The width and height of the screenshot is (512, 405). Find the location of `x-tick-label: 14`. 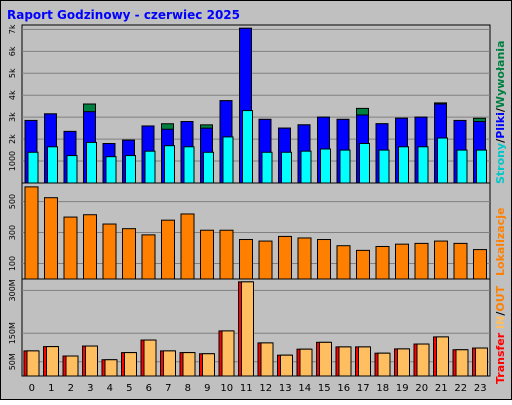

x-tick-label: 14 is located at coordinates (304, 388).